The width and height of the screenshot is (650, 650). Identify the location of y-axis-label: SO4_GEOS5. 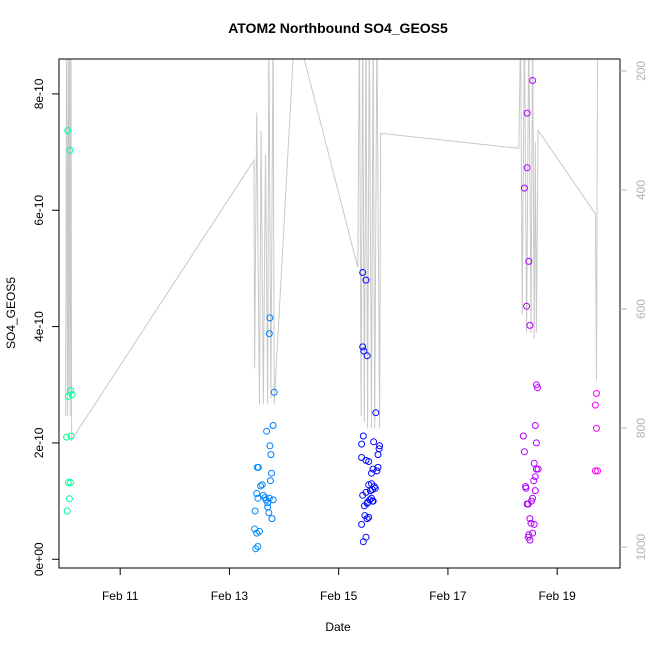
(11, 313).